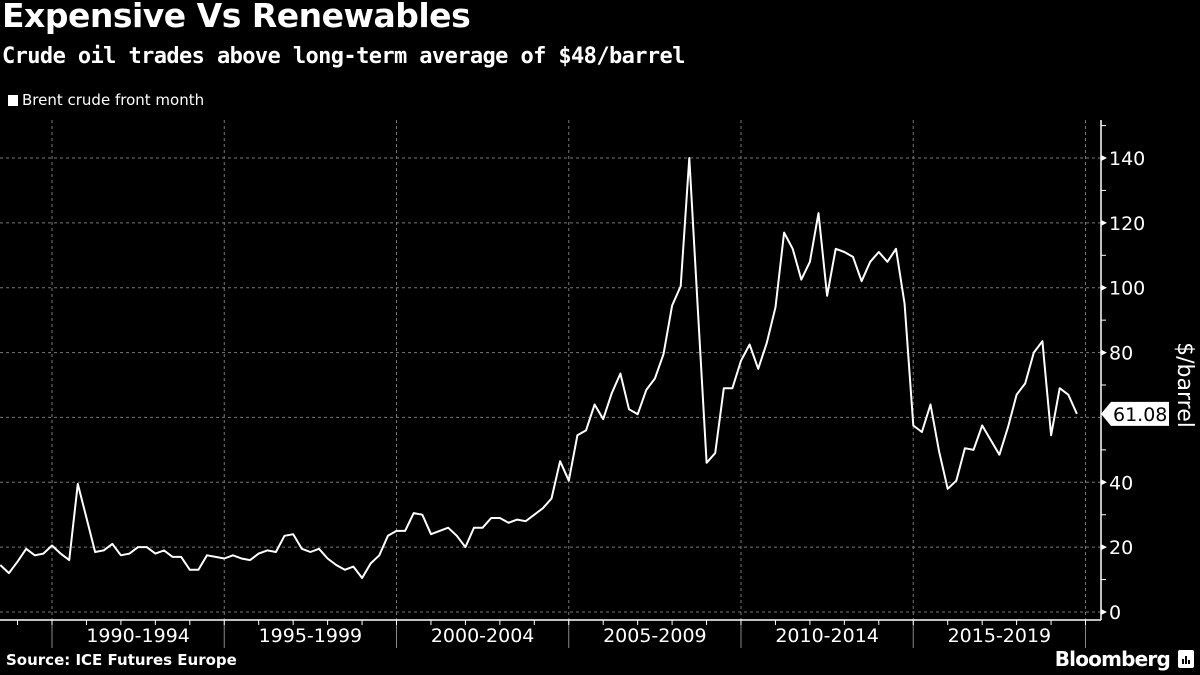 The width and height of the screenshot is (1200, 675). What do you see at coordinates (1115, 613) in the screenshot?
I see `y-tick-label: 0` at bounding box center [1115, 613].